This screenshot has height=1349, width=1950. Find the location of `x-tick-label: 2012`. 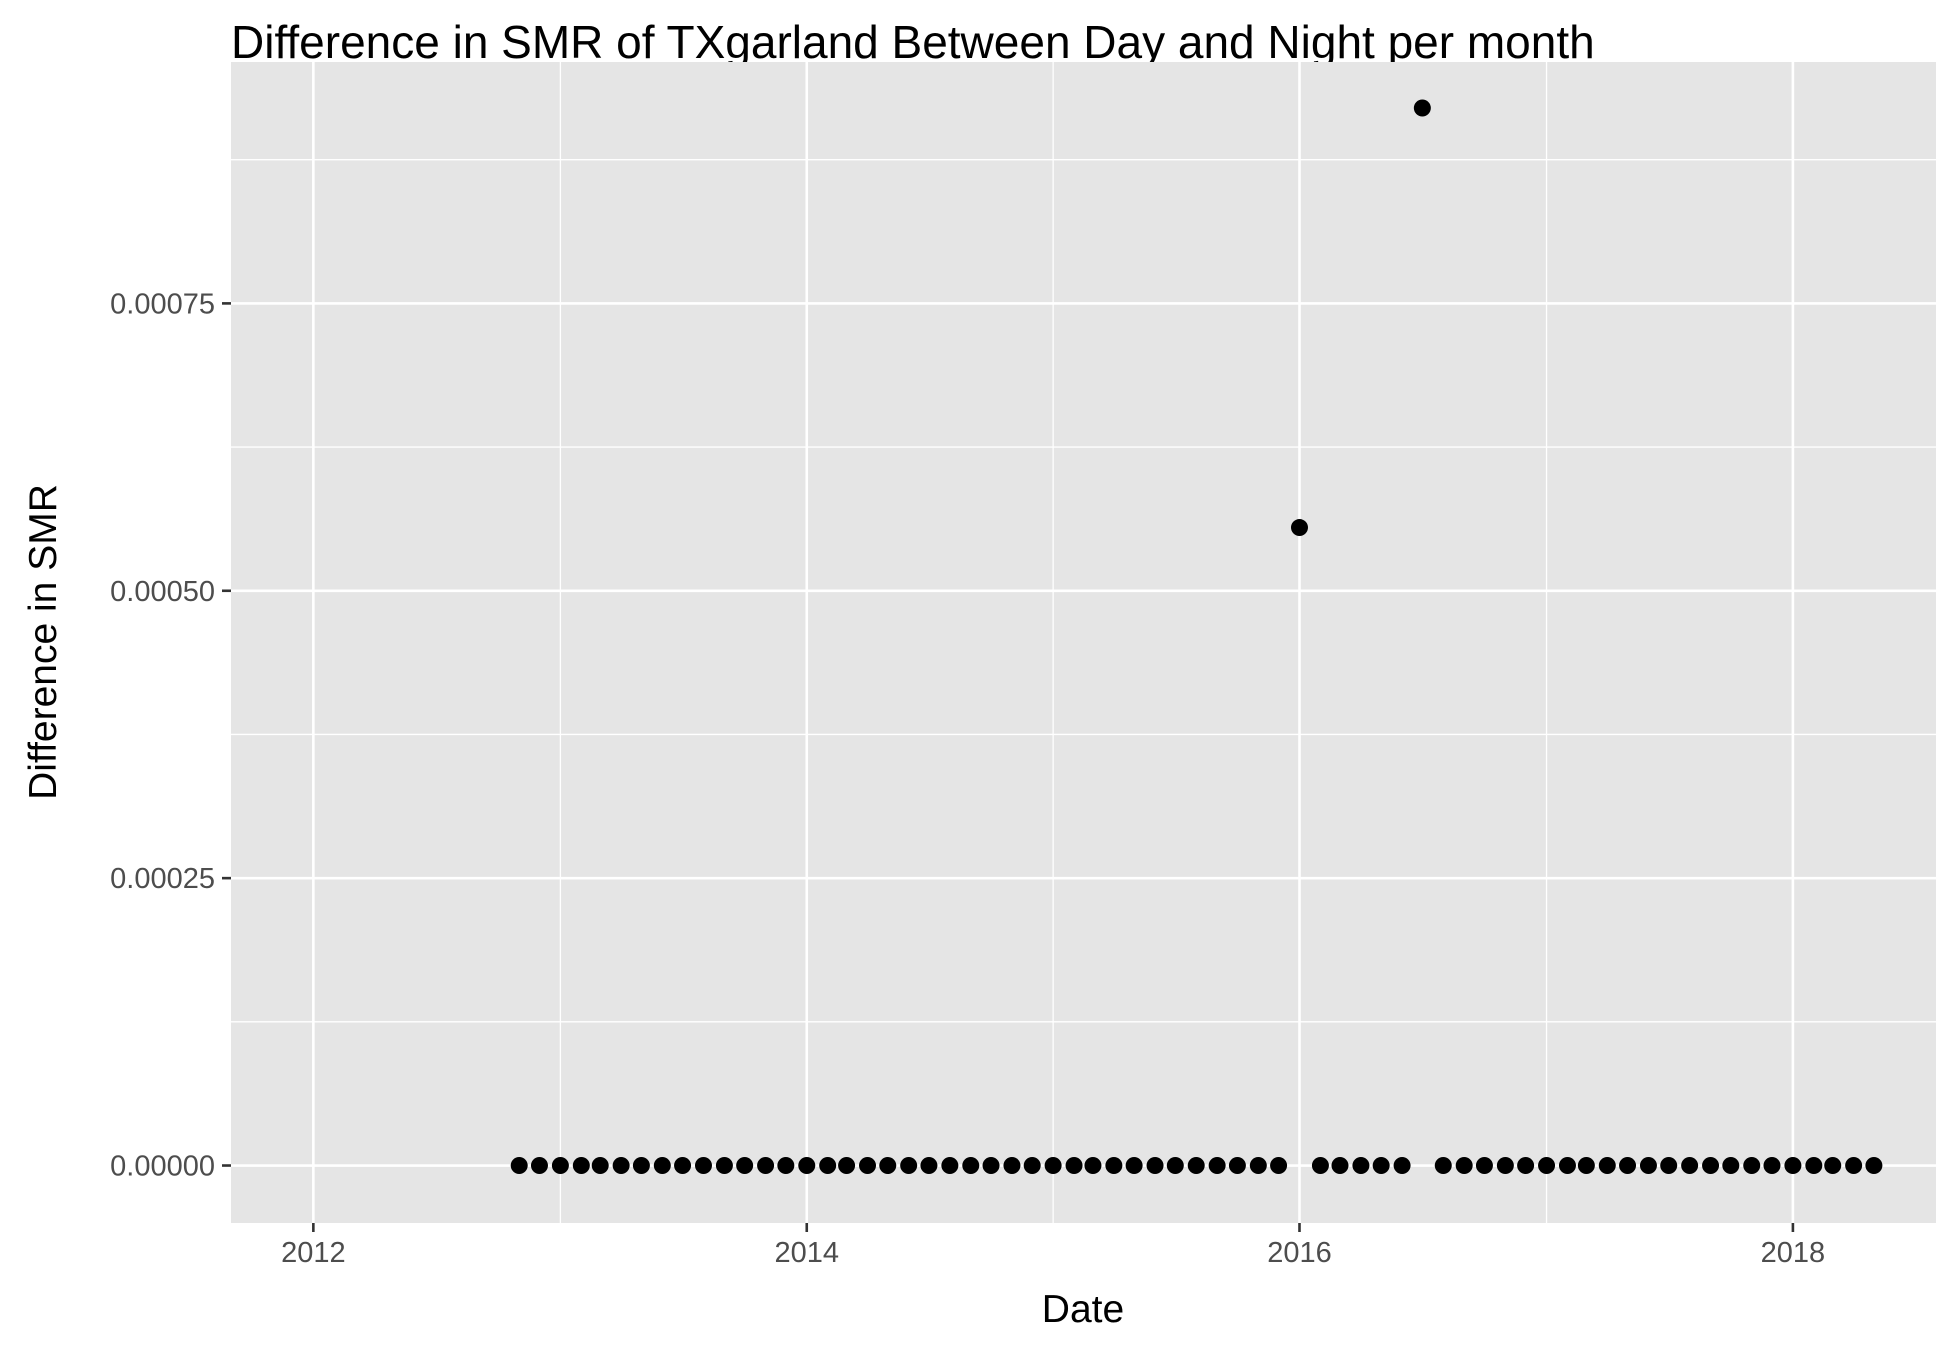

x-tick-label: 2012 is located at coordinates (313, 1253).